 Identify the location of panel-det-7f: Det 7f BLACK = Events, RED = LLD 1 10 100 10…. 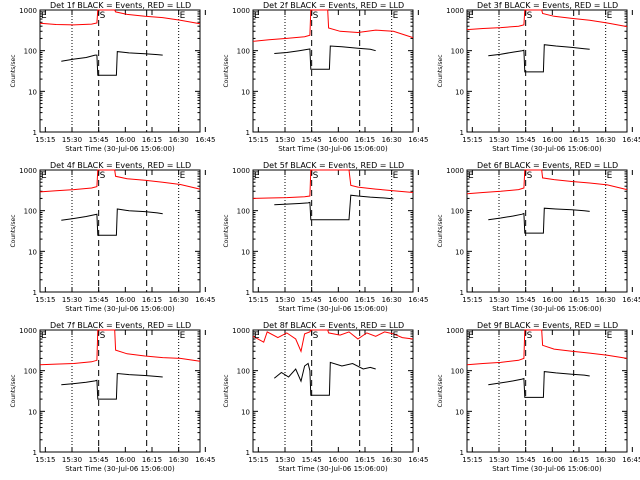
(112, 397).